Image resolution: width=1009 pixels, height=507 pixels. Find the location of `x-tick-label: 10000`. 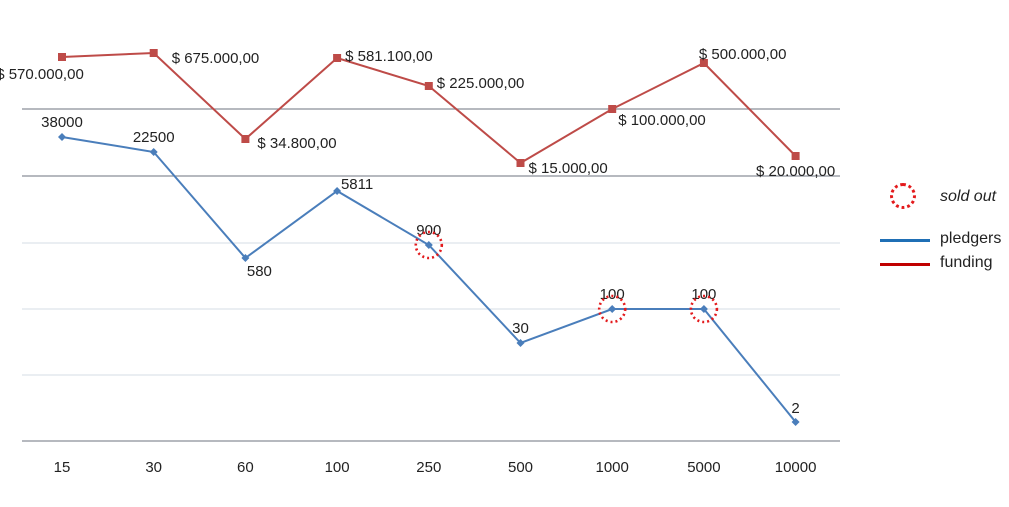

x-tick-label: 10000 is located at coordinates (796, 467).